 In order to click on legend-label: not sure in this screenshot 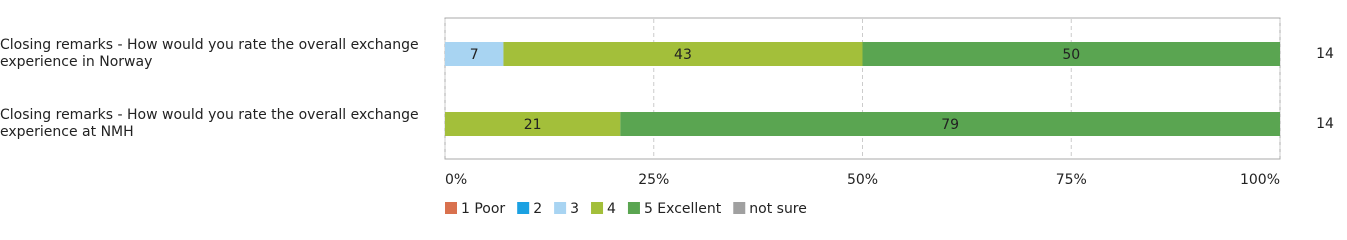, I will do `click(778, 209)`.